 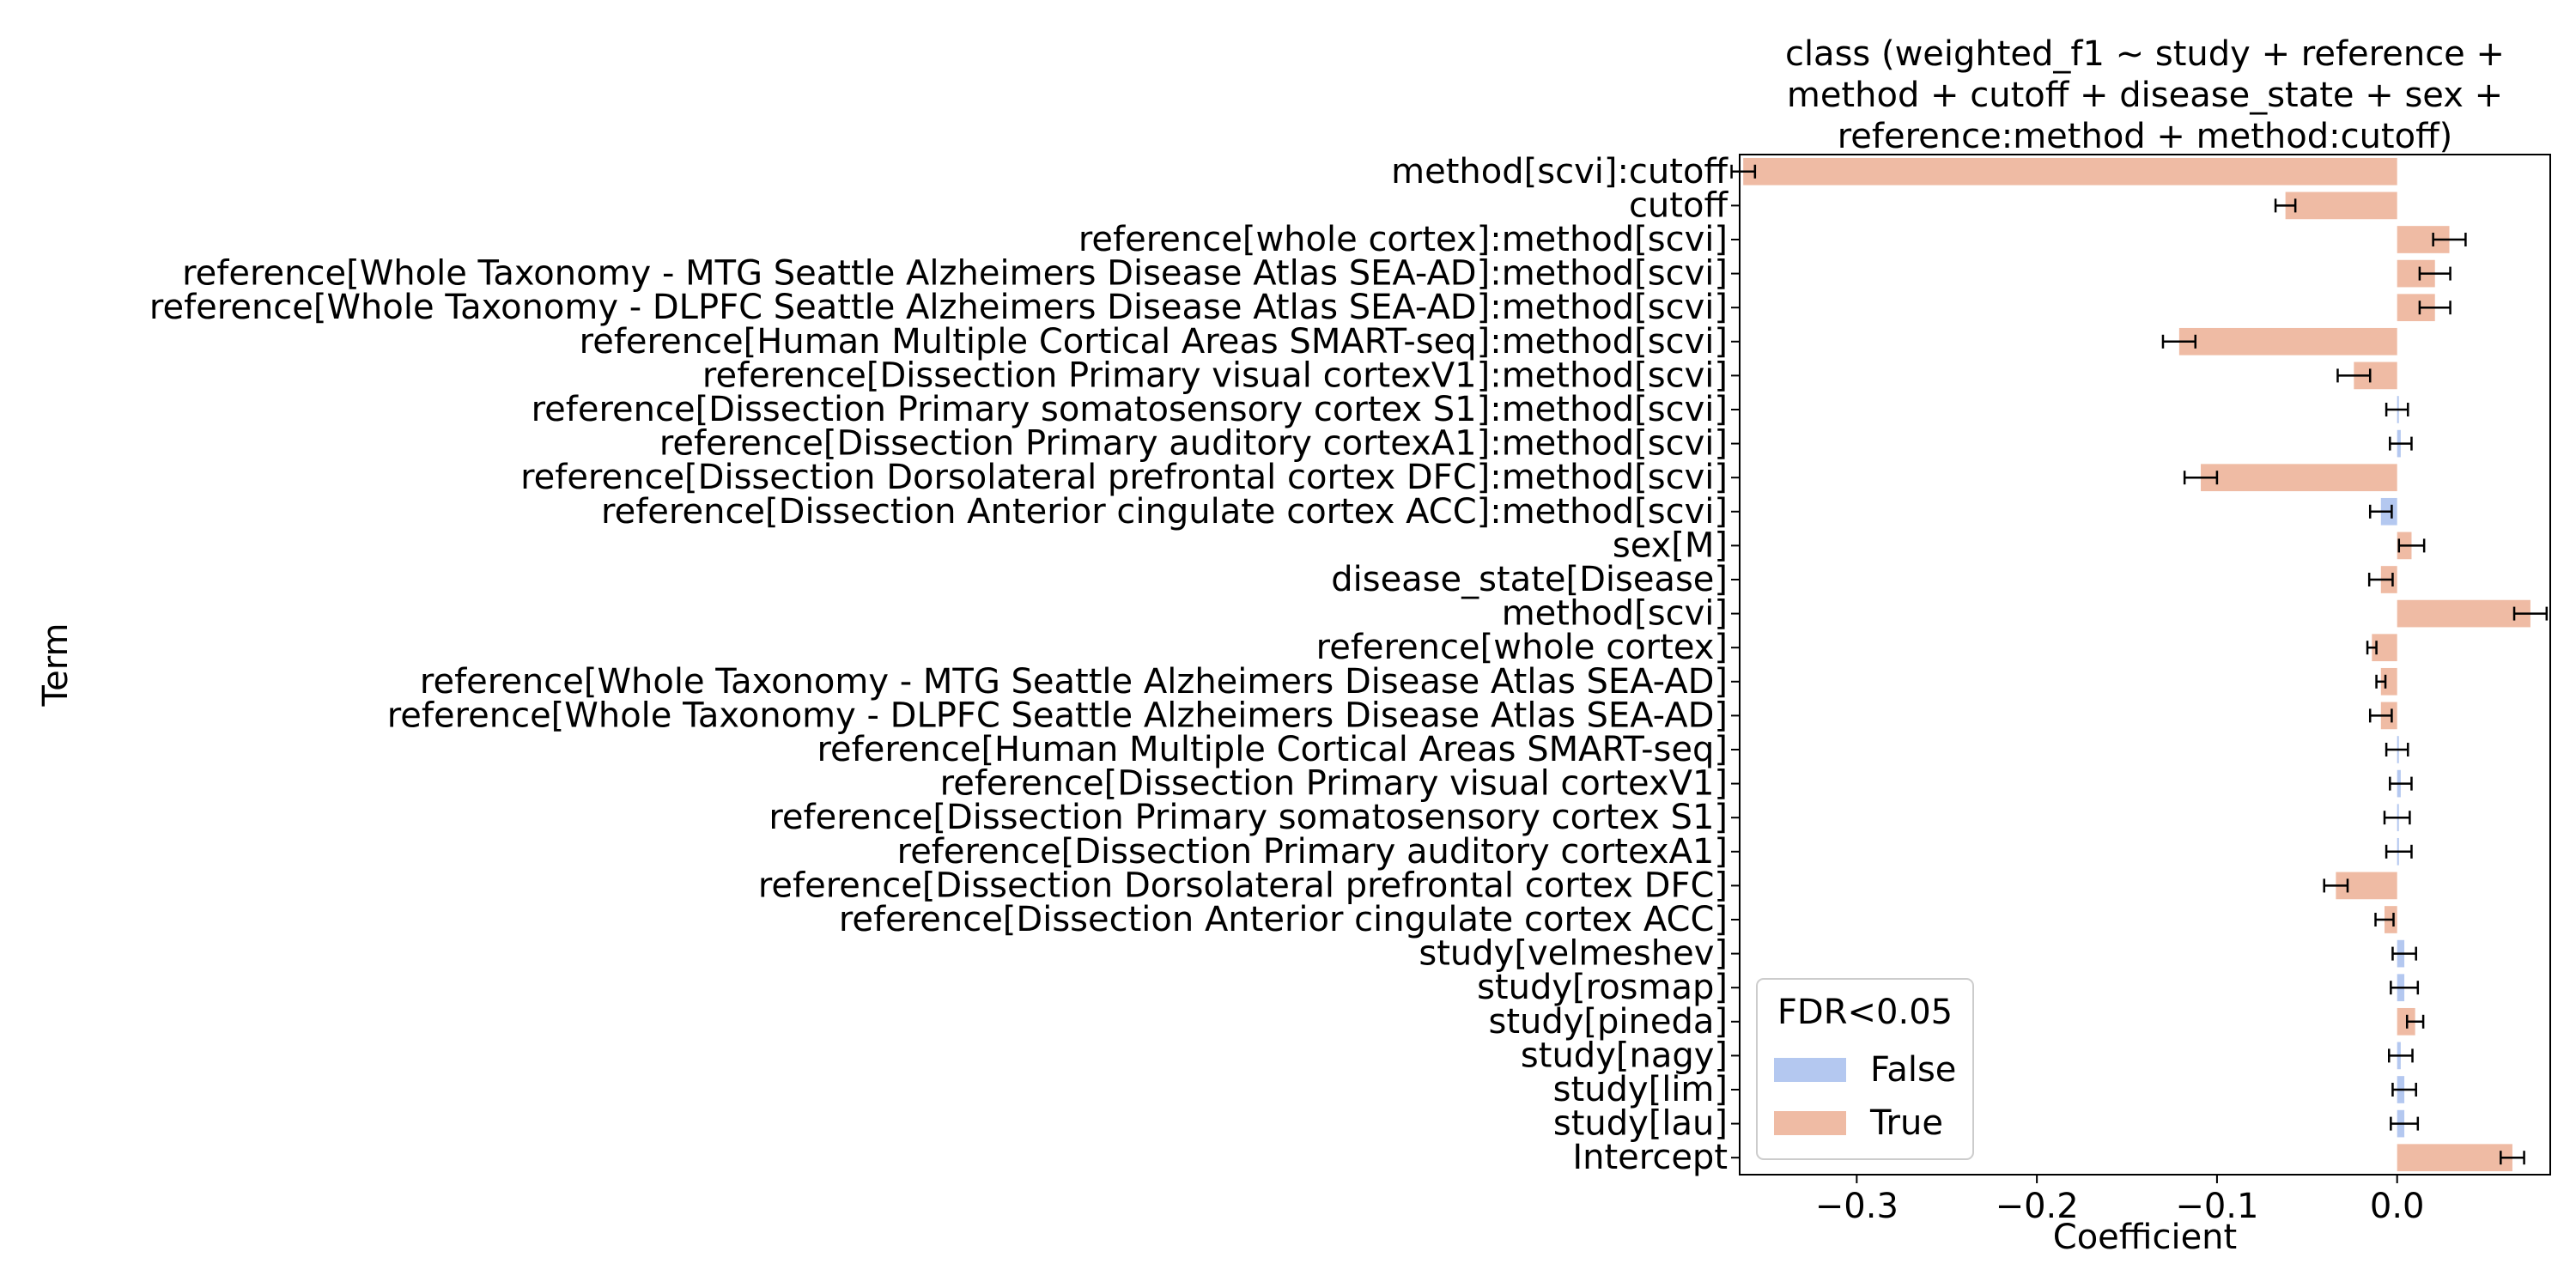 What do you see at coordinates (1679, 205) in the screenshot?
I see `y-tick-label: cutoff` at bounding box center [1679, 205].